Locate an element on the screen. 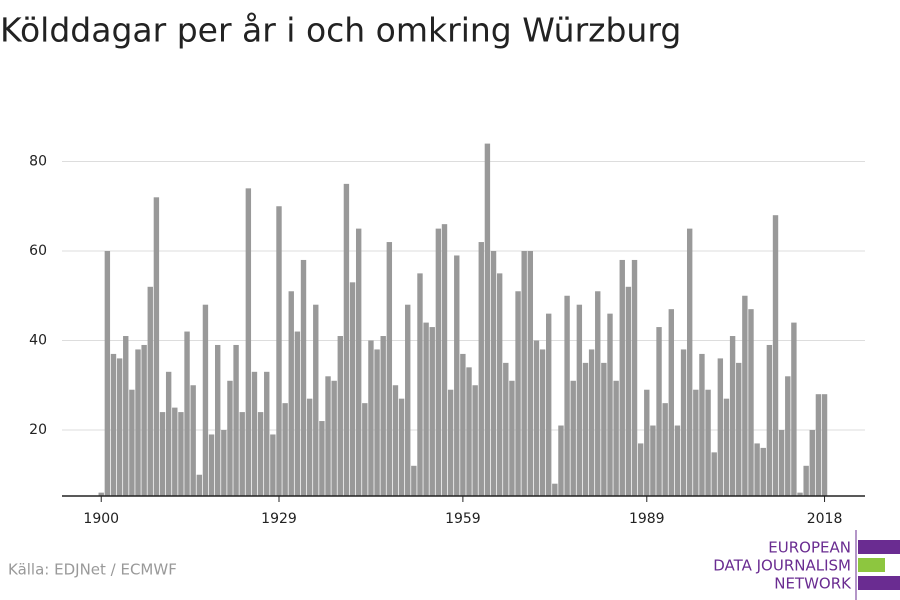  x-tick-label: 2018 is located at coordinates (825, 519).